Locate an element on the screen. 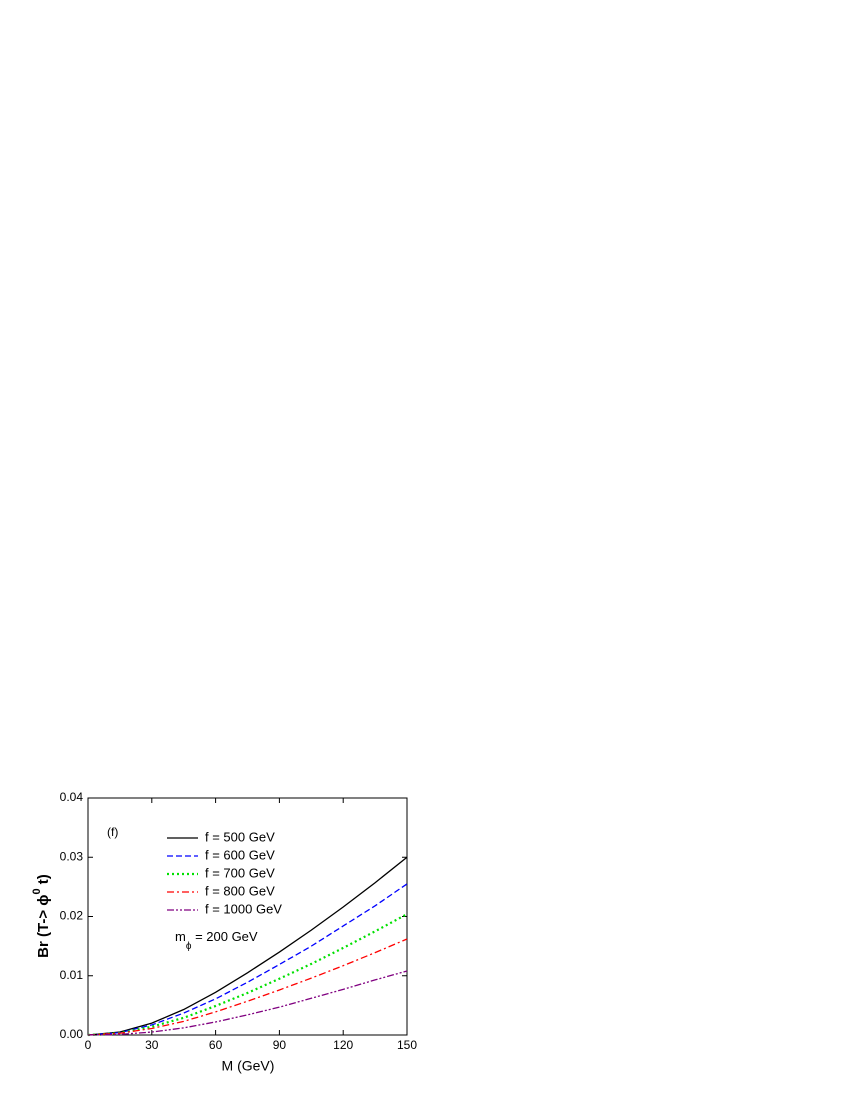  mass-label: mϕ = 200 GeV is located at coordinates (216, 940).